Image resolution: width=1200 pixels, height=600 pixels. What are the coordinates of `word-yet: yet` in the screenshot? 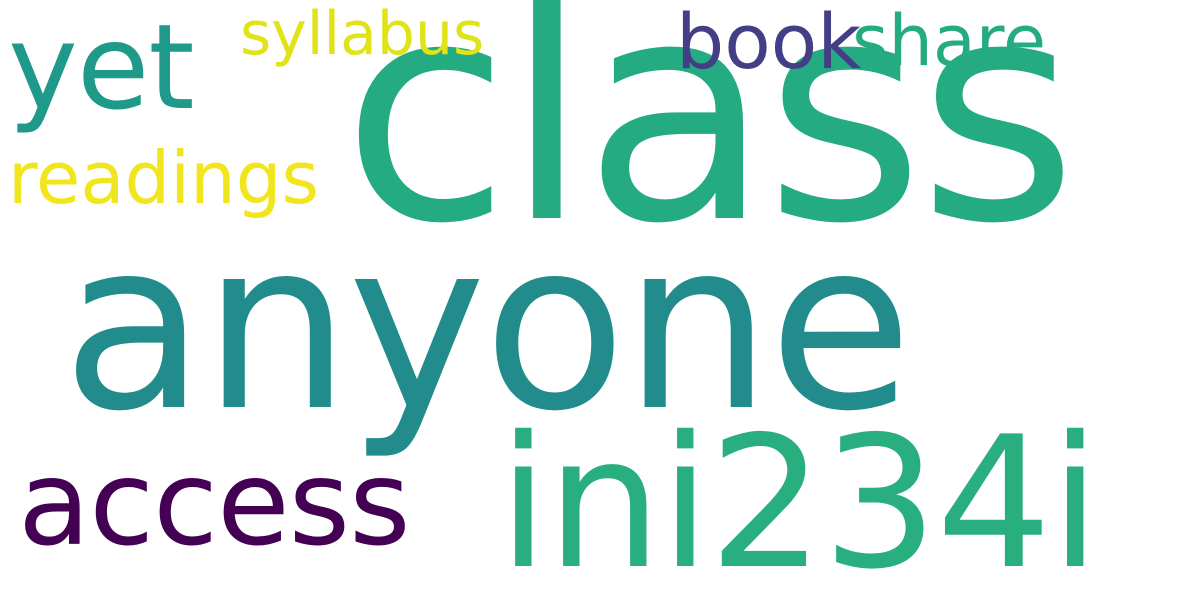 It's located at (101, 68).